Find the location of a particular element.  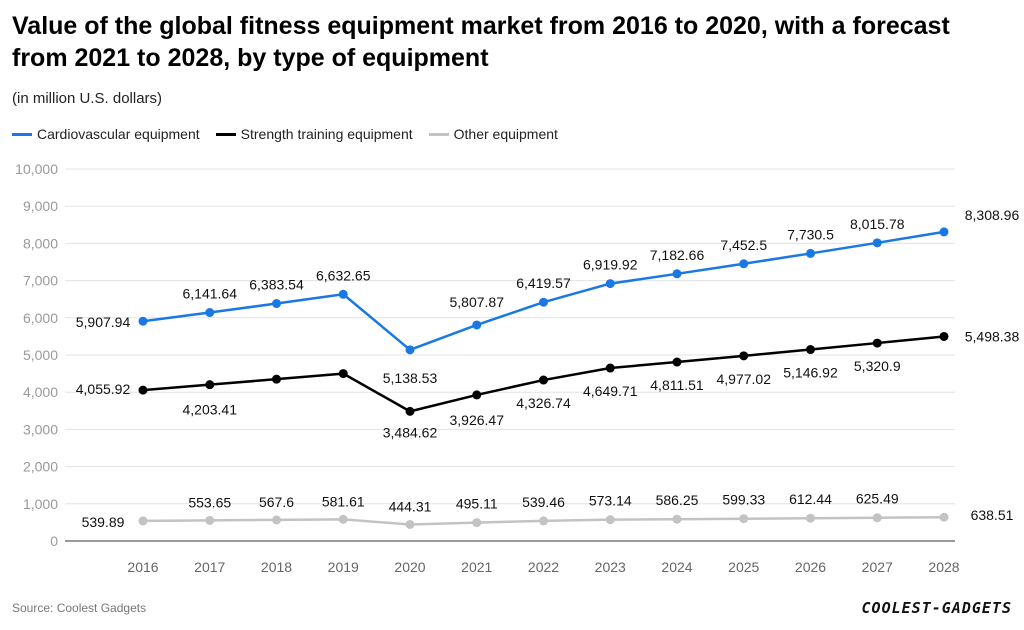

y-tick-label: 6,000 is located at coordinates (40, 318).